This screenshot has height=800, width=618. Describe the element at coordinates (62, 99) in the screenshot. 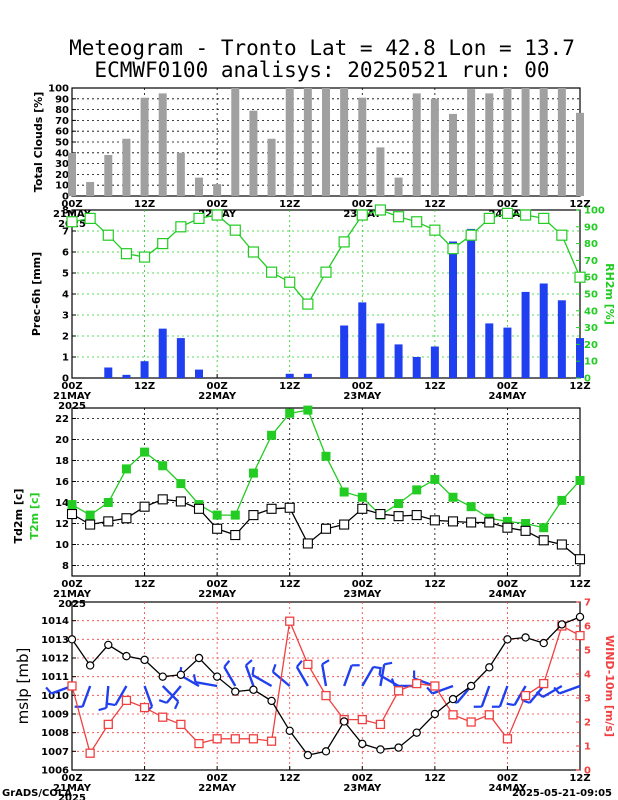

I see `y-tick-label: 90` at that location.